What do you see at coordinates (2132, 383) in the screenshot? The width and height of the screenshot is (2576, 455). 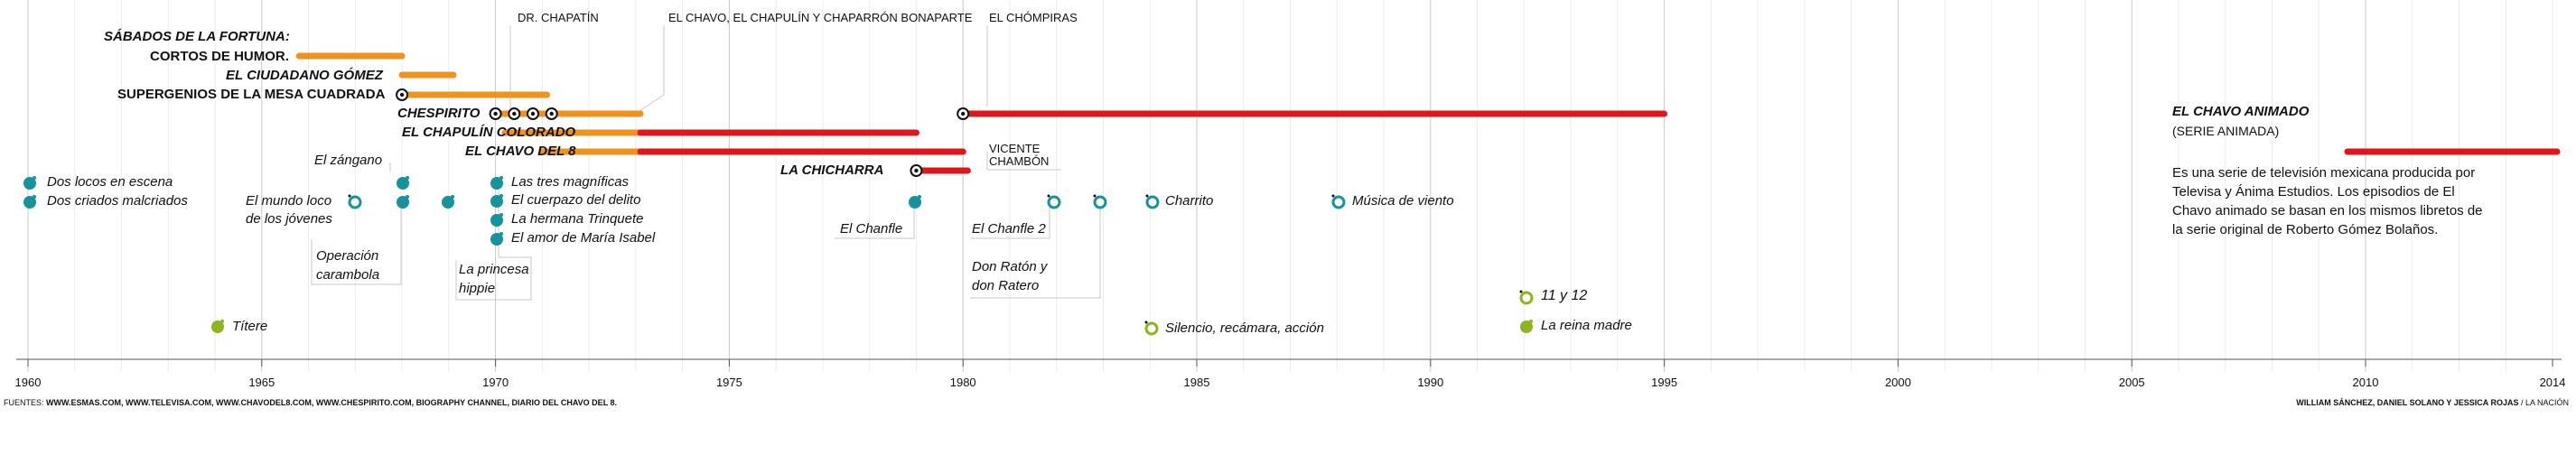 I see `axis-tick-label-2005: 2005` at bounding box center [2132, 383].